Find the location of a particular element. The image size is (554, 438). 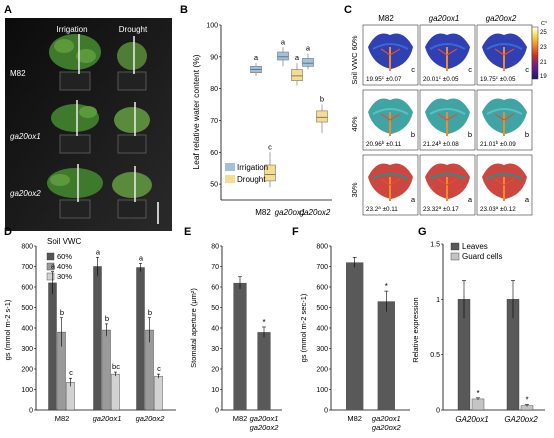

d-ylabel: gs (mmol m-2 s-1) is located at coordinates (7, 329).